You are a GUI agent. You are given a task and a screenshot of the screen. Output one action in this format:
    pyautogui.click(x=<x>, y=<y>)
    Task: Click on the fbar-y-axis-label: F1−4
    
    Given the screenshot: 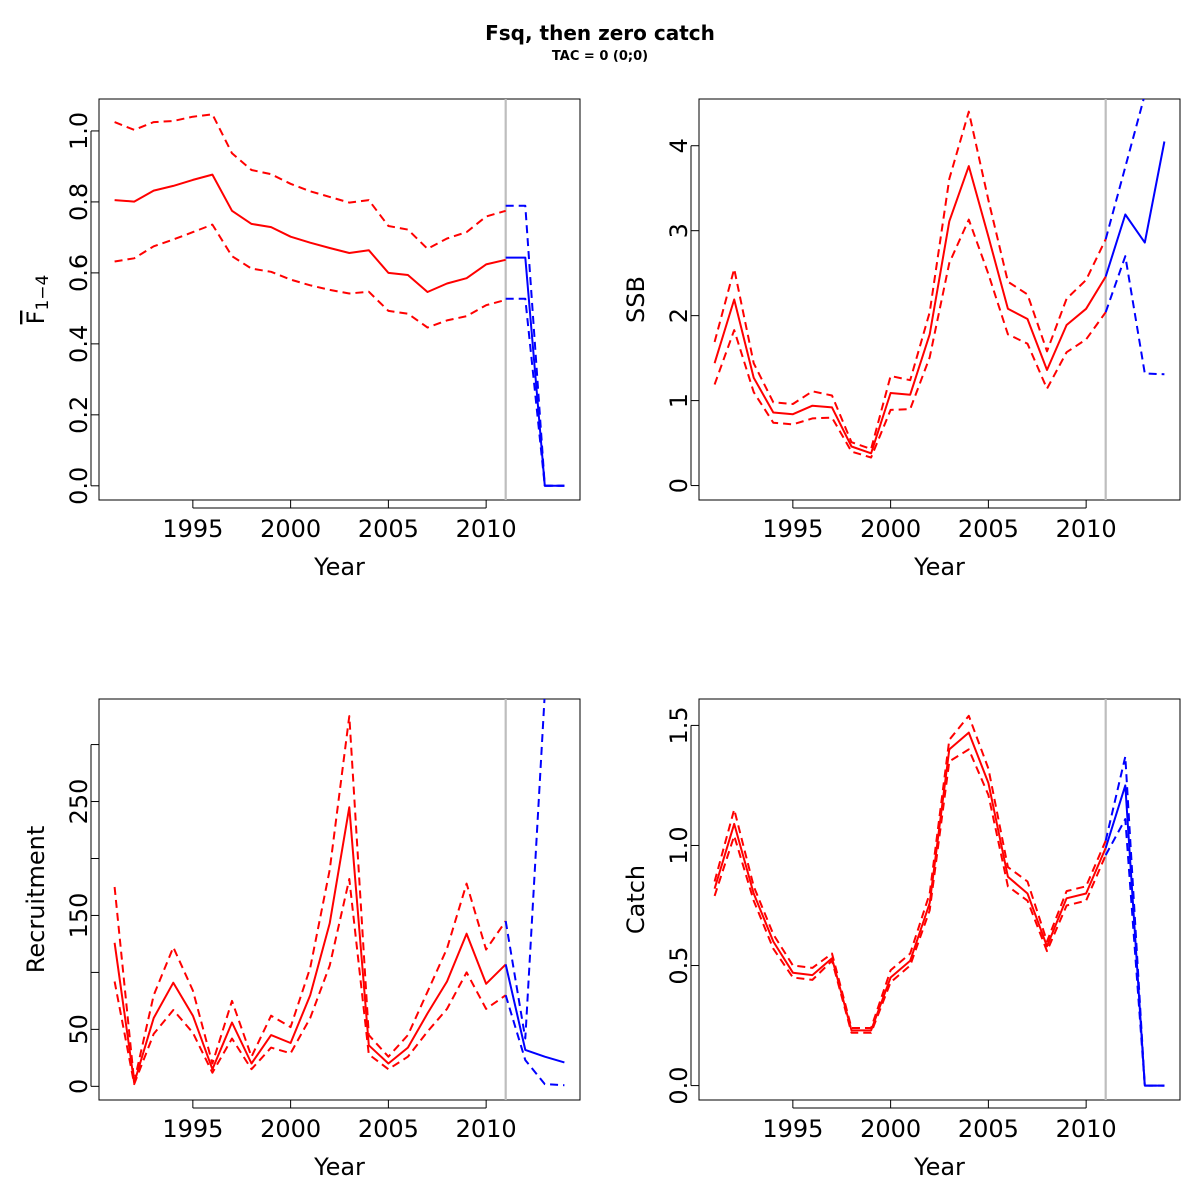 What is the action you would take?
    pyautogui.click(x=37, y=300)
    